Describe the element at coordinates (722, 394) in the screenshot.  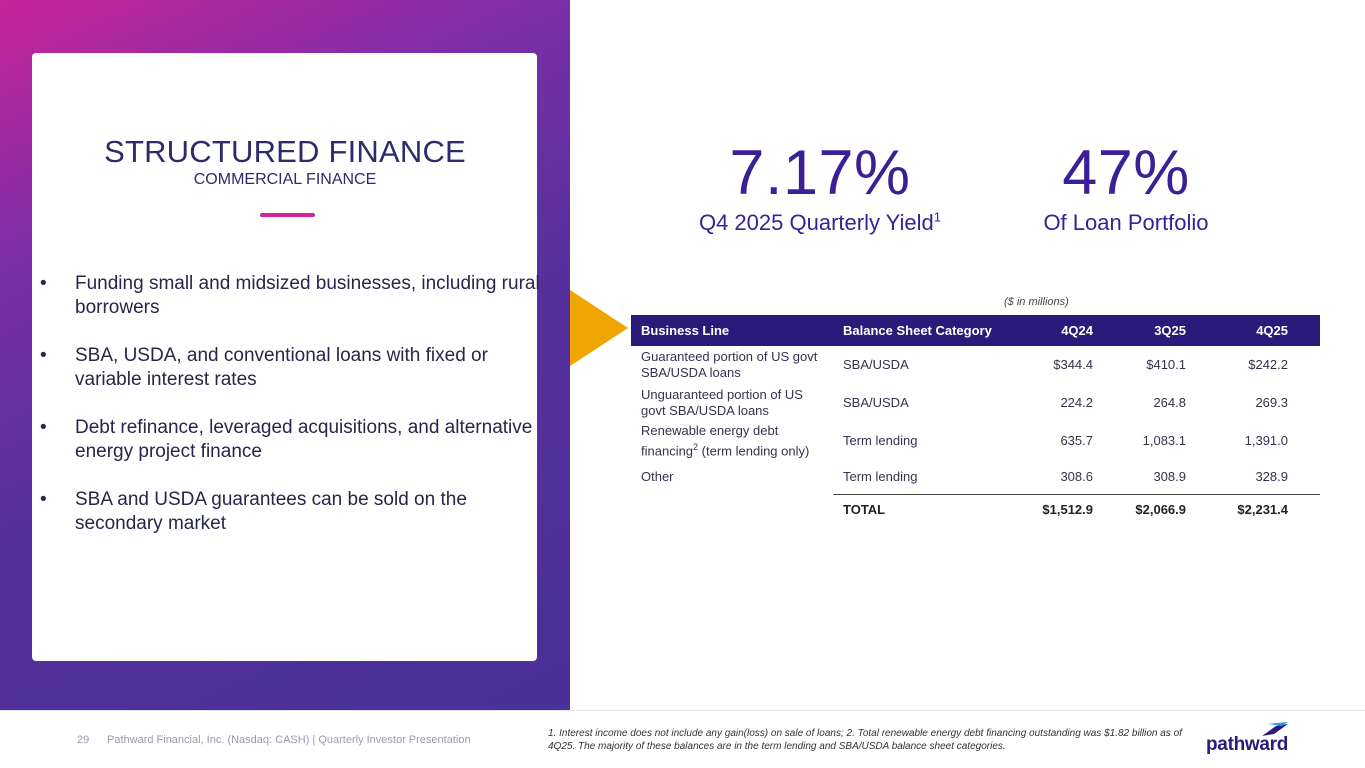
I see `business-line-text: Unguaranteed portion of US` at that location.